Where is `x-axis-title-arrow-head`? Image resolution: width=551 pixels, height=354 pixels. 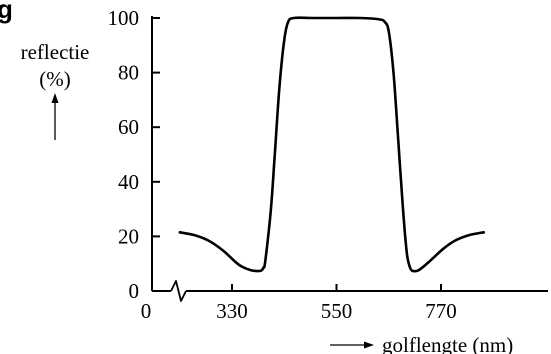 x-axis-title-arrow-head is located at coordinates (369, 345).